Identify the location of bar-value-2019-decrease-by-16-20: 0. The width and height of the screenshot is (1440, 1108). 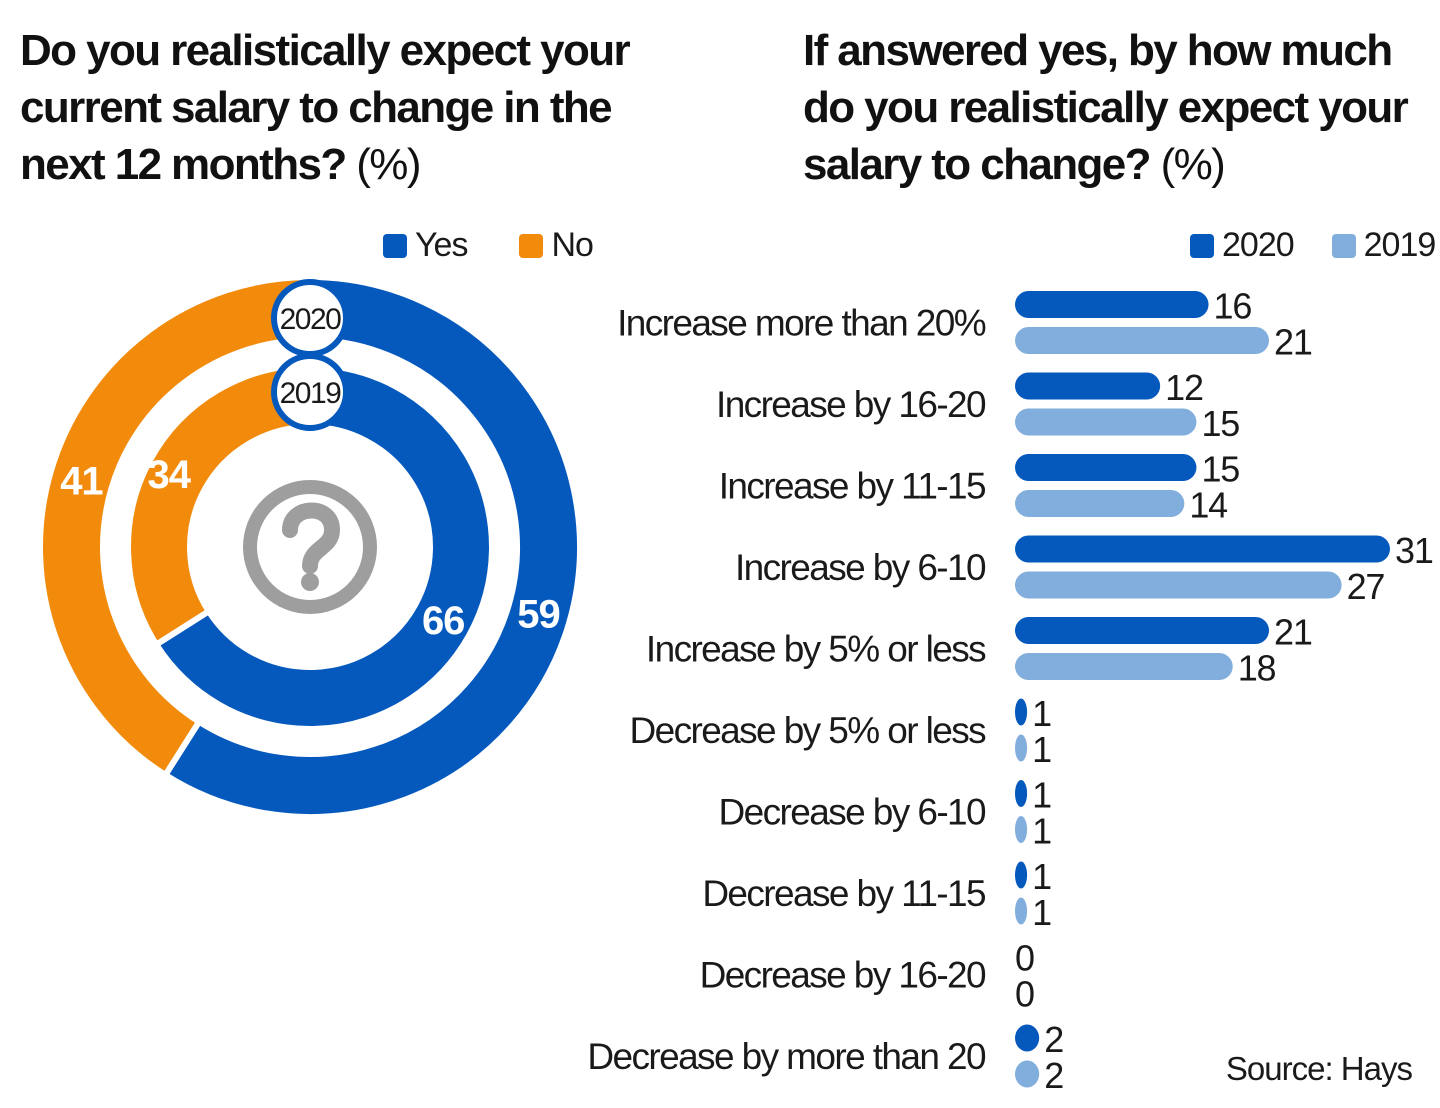
(1024, 994).